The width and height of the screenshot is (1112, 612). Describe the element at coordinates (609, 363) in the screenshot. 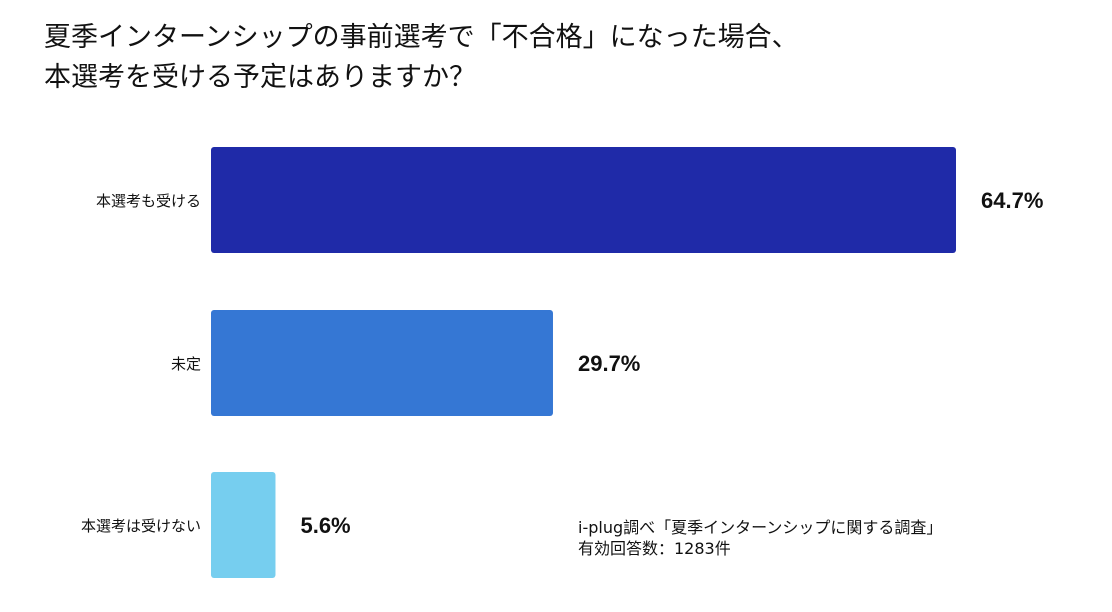

I see `value-label-2: 29.7%` at that location.